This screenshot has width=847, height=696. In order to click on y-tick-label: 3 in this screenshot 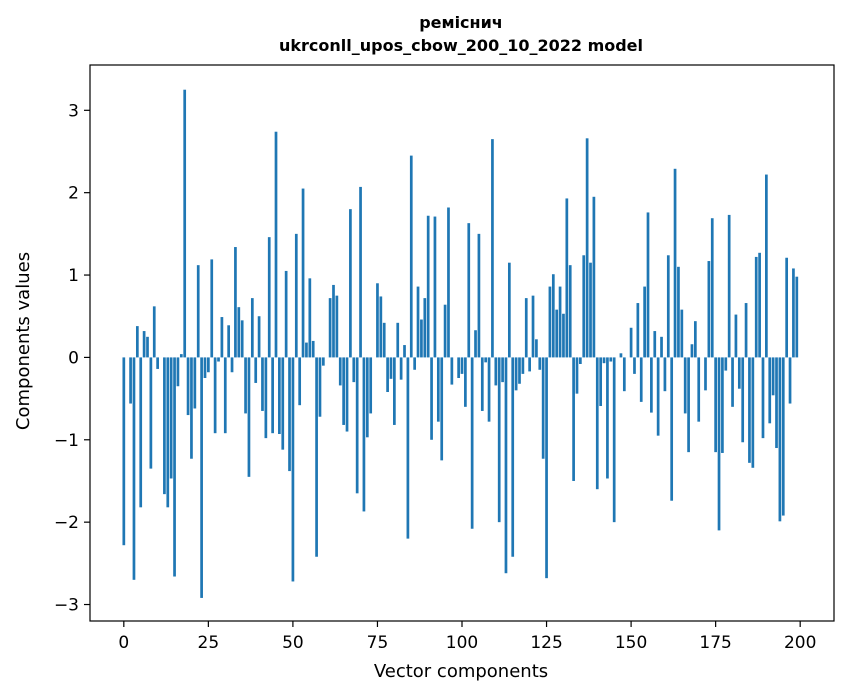, I will do `click(73, 111)`.